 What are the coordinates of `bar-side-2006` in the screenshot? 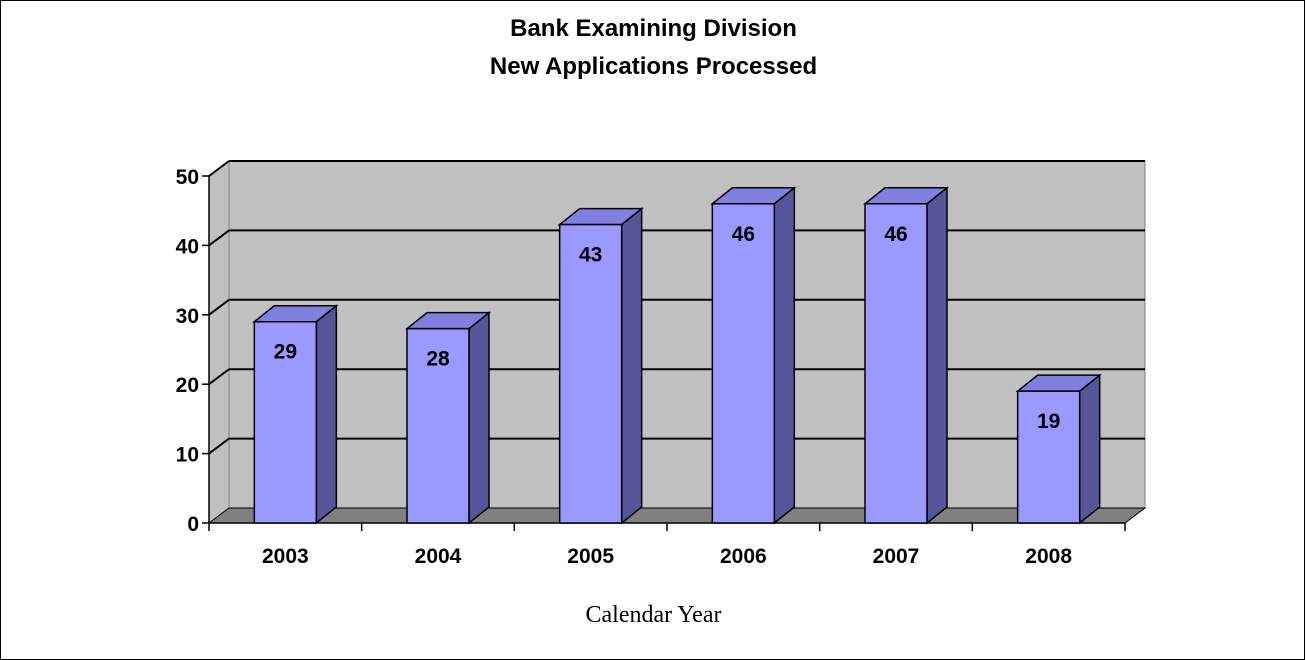 It's located at (784, 355).